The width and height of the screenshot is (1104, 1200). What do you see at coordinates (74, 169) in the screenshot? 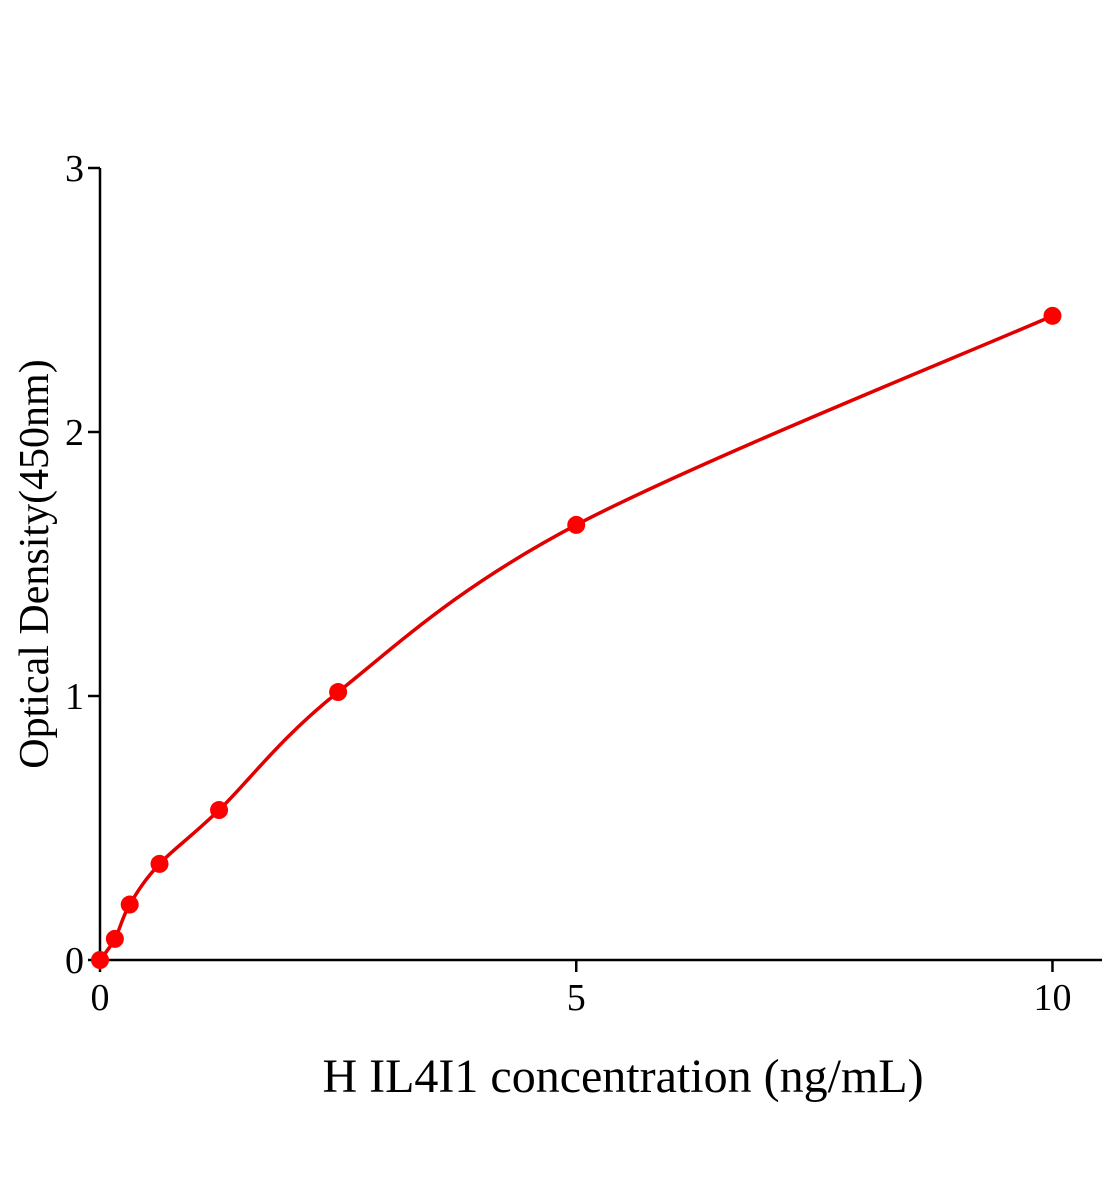
I see `y-tick-label: 3` at bounding box center [74, 169].